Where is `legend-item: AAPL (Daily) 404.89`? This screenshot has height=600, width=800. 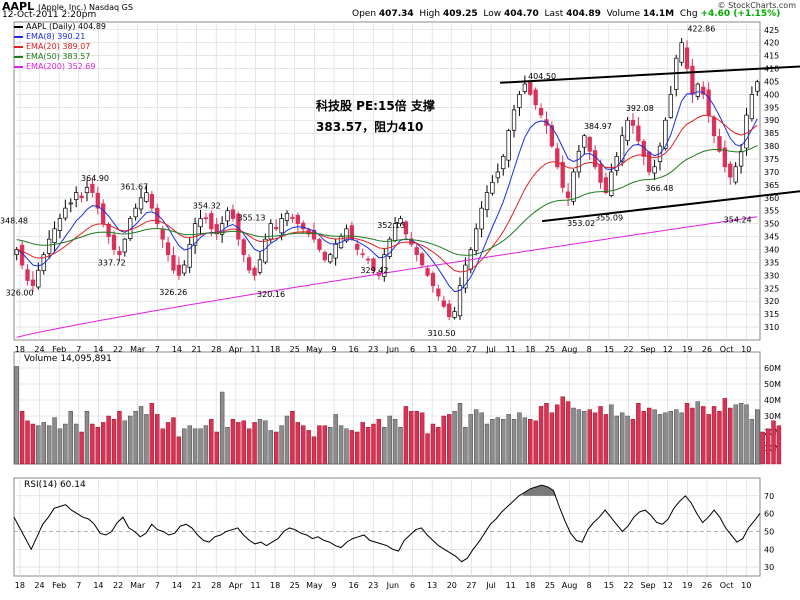 legend-item: AAPL (Daily) 404.89 is located at coordinates (60, 27).